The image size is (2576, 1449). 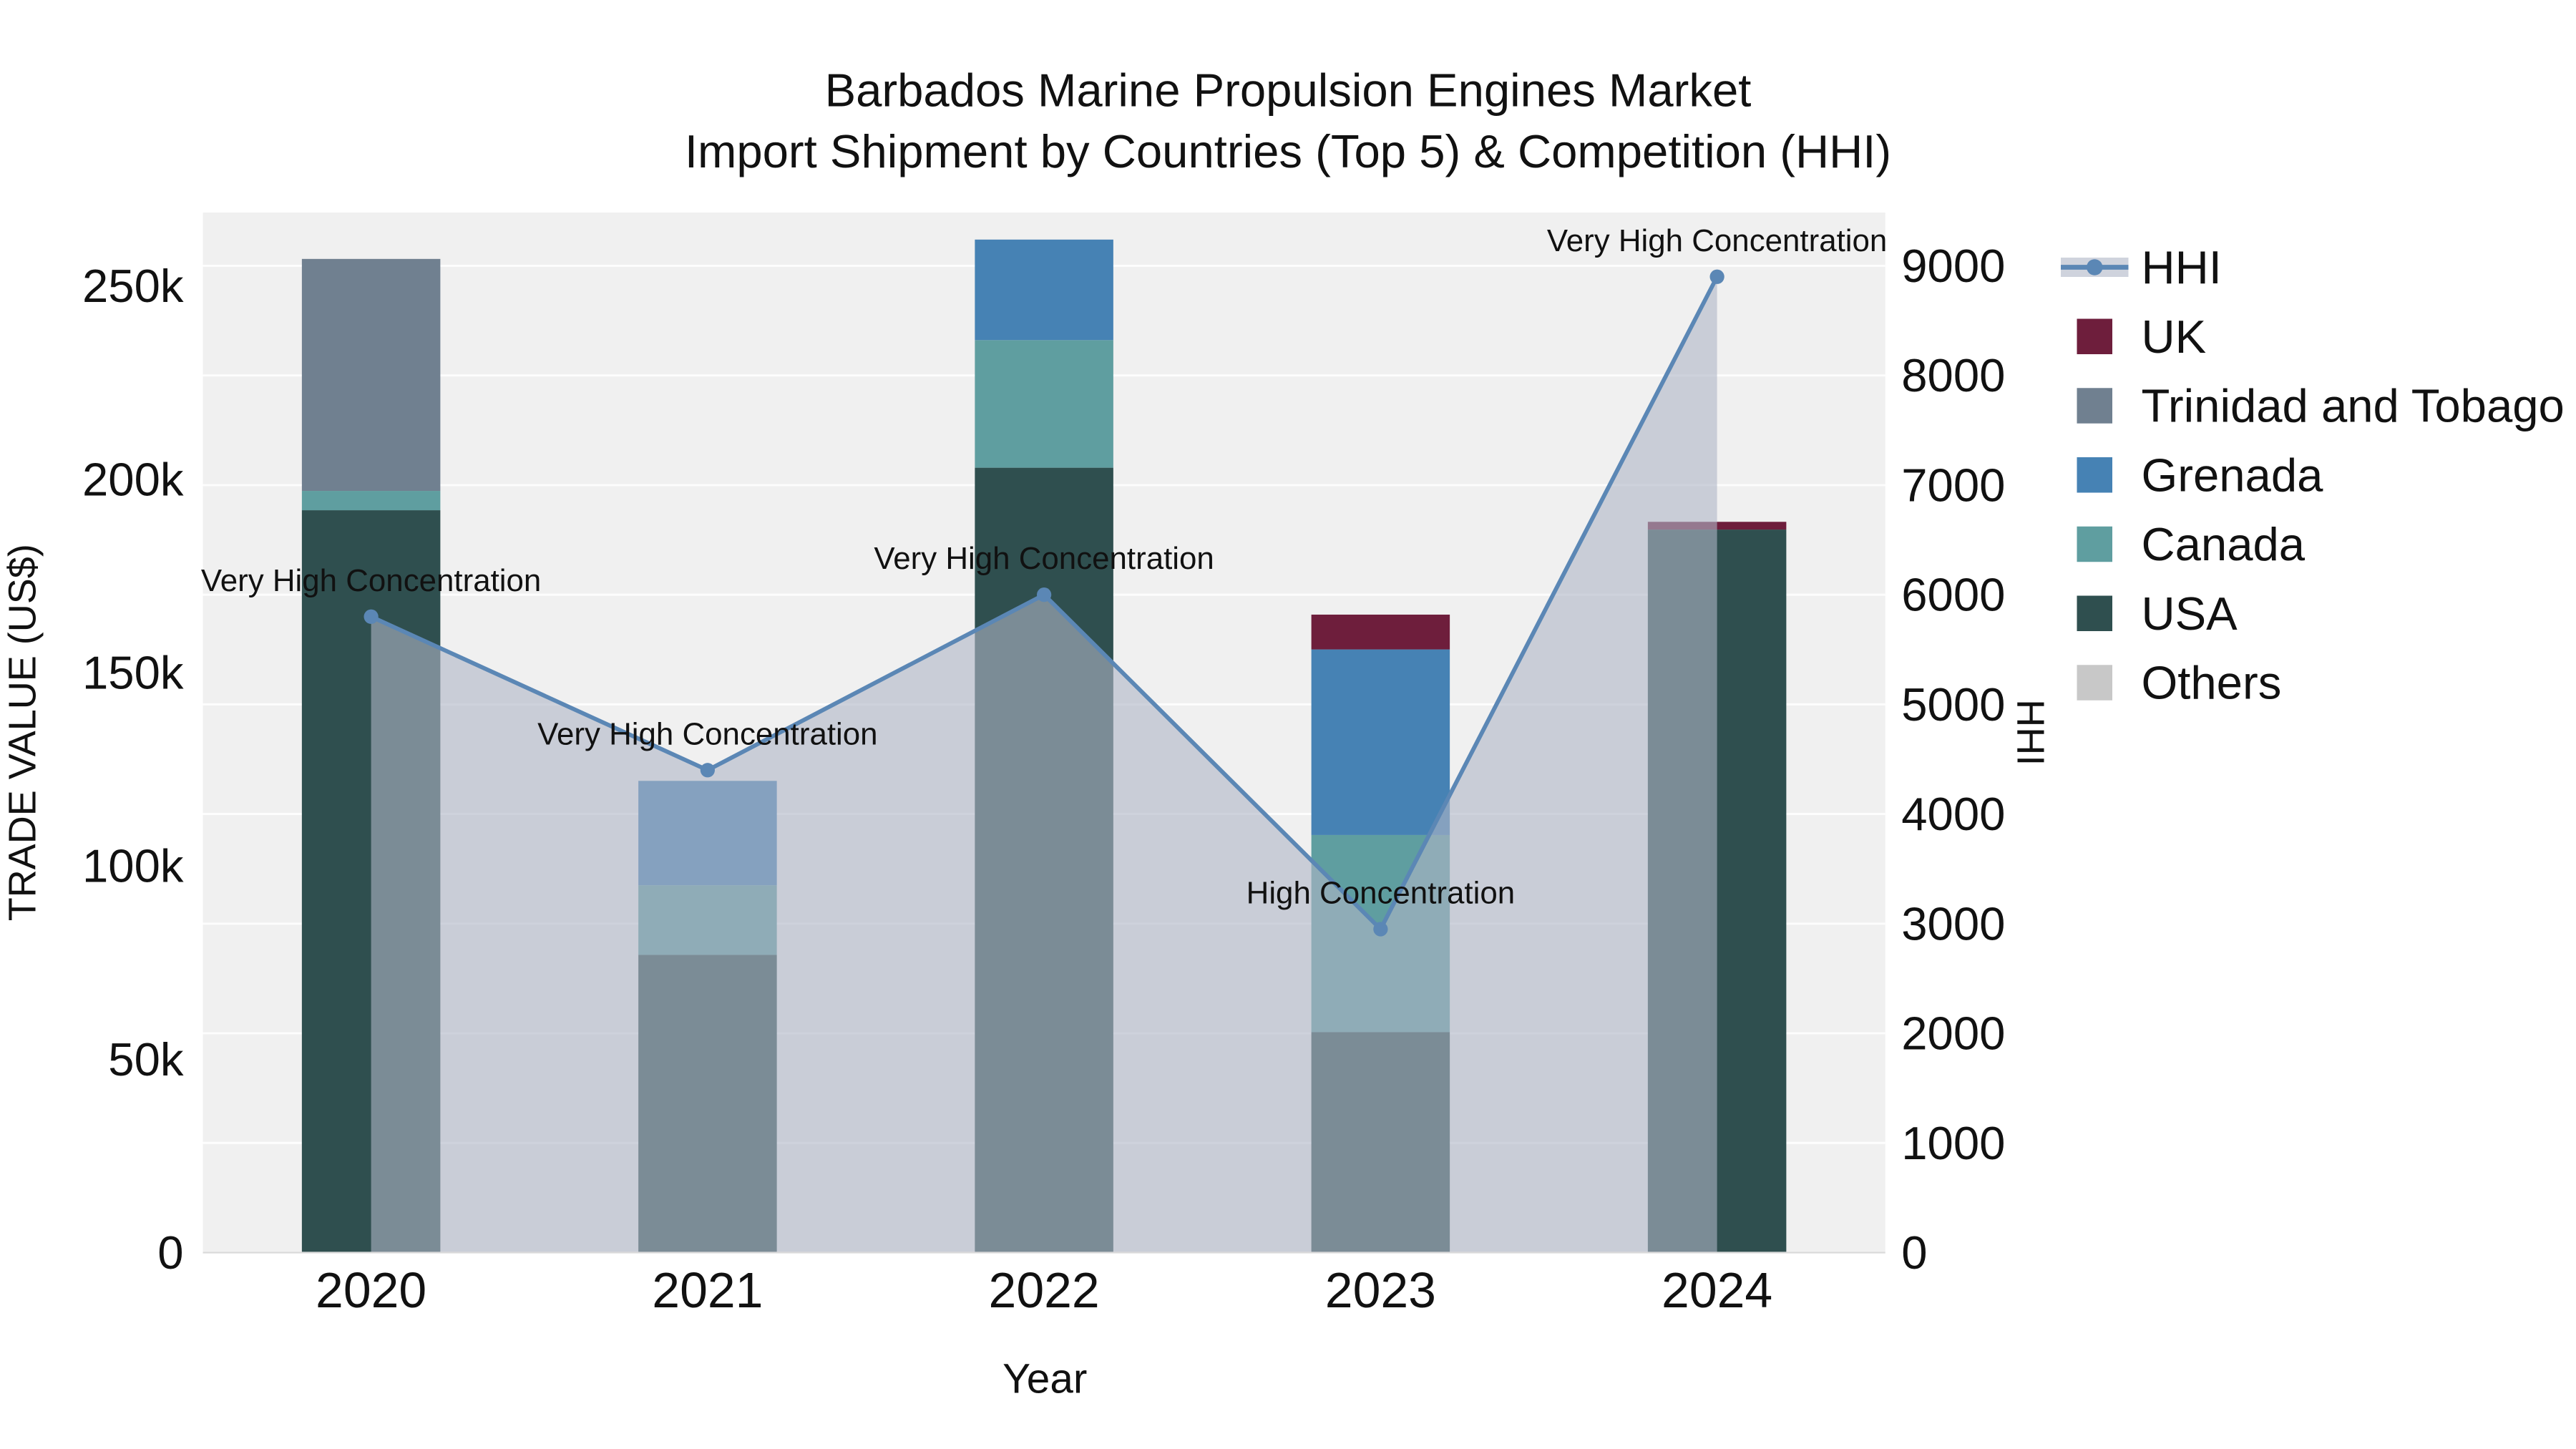 What do you see at coordinates (2224, 544) in the screenshot?
I see `legend-label: Canada` at bounding box center [2224, 544].